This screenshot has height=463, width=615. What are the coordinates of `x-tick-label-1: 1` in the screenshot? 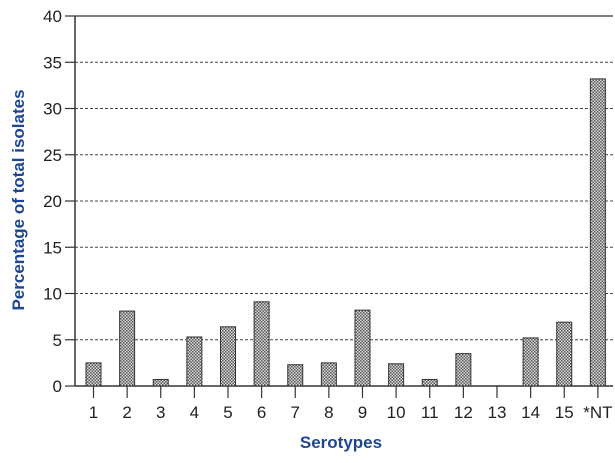 It's located at (93, 412).